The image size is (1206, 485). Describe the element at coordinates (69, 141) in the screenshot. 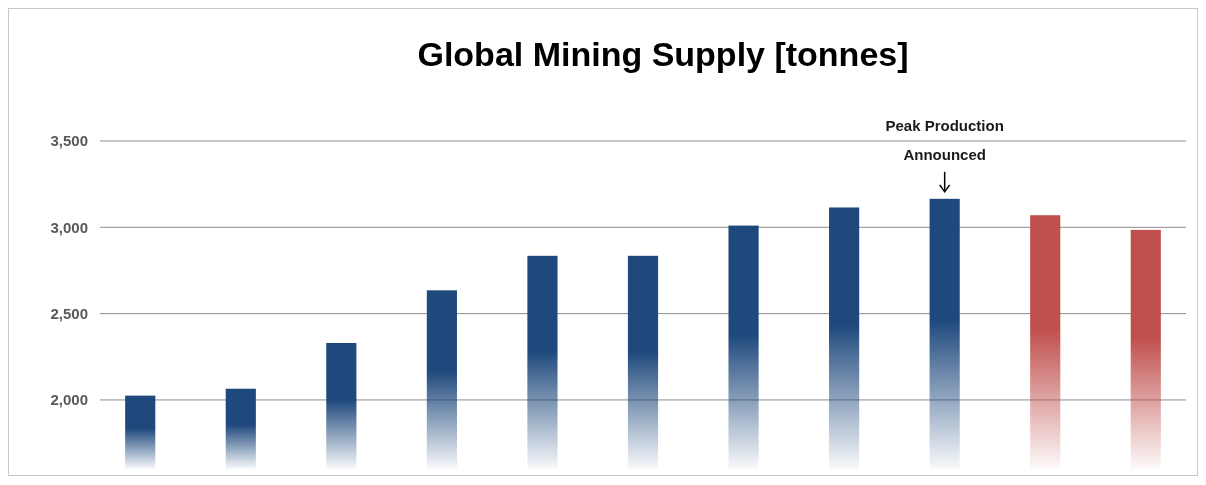

I see `y-tick-label: 3,500` at that location.